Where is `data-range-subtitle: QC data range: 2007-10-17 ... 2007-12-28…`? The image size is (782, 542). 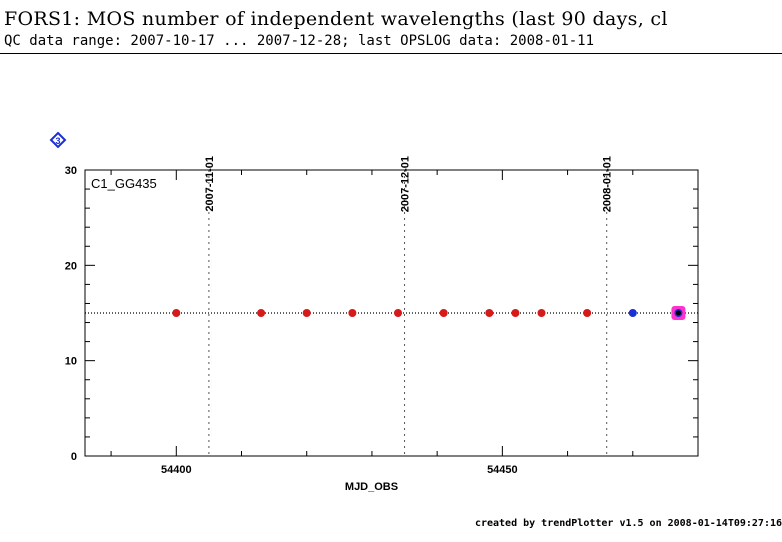 data-range-subtitle: QC data range: 2007-10-17 ... 2007-12-28… is located at coordinates (299, 41).